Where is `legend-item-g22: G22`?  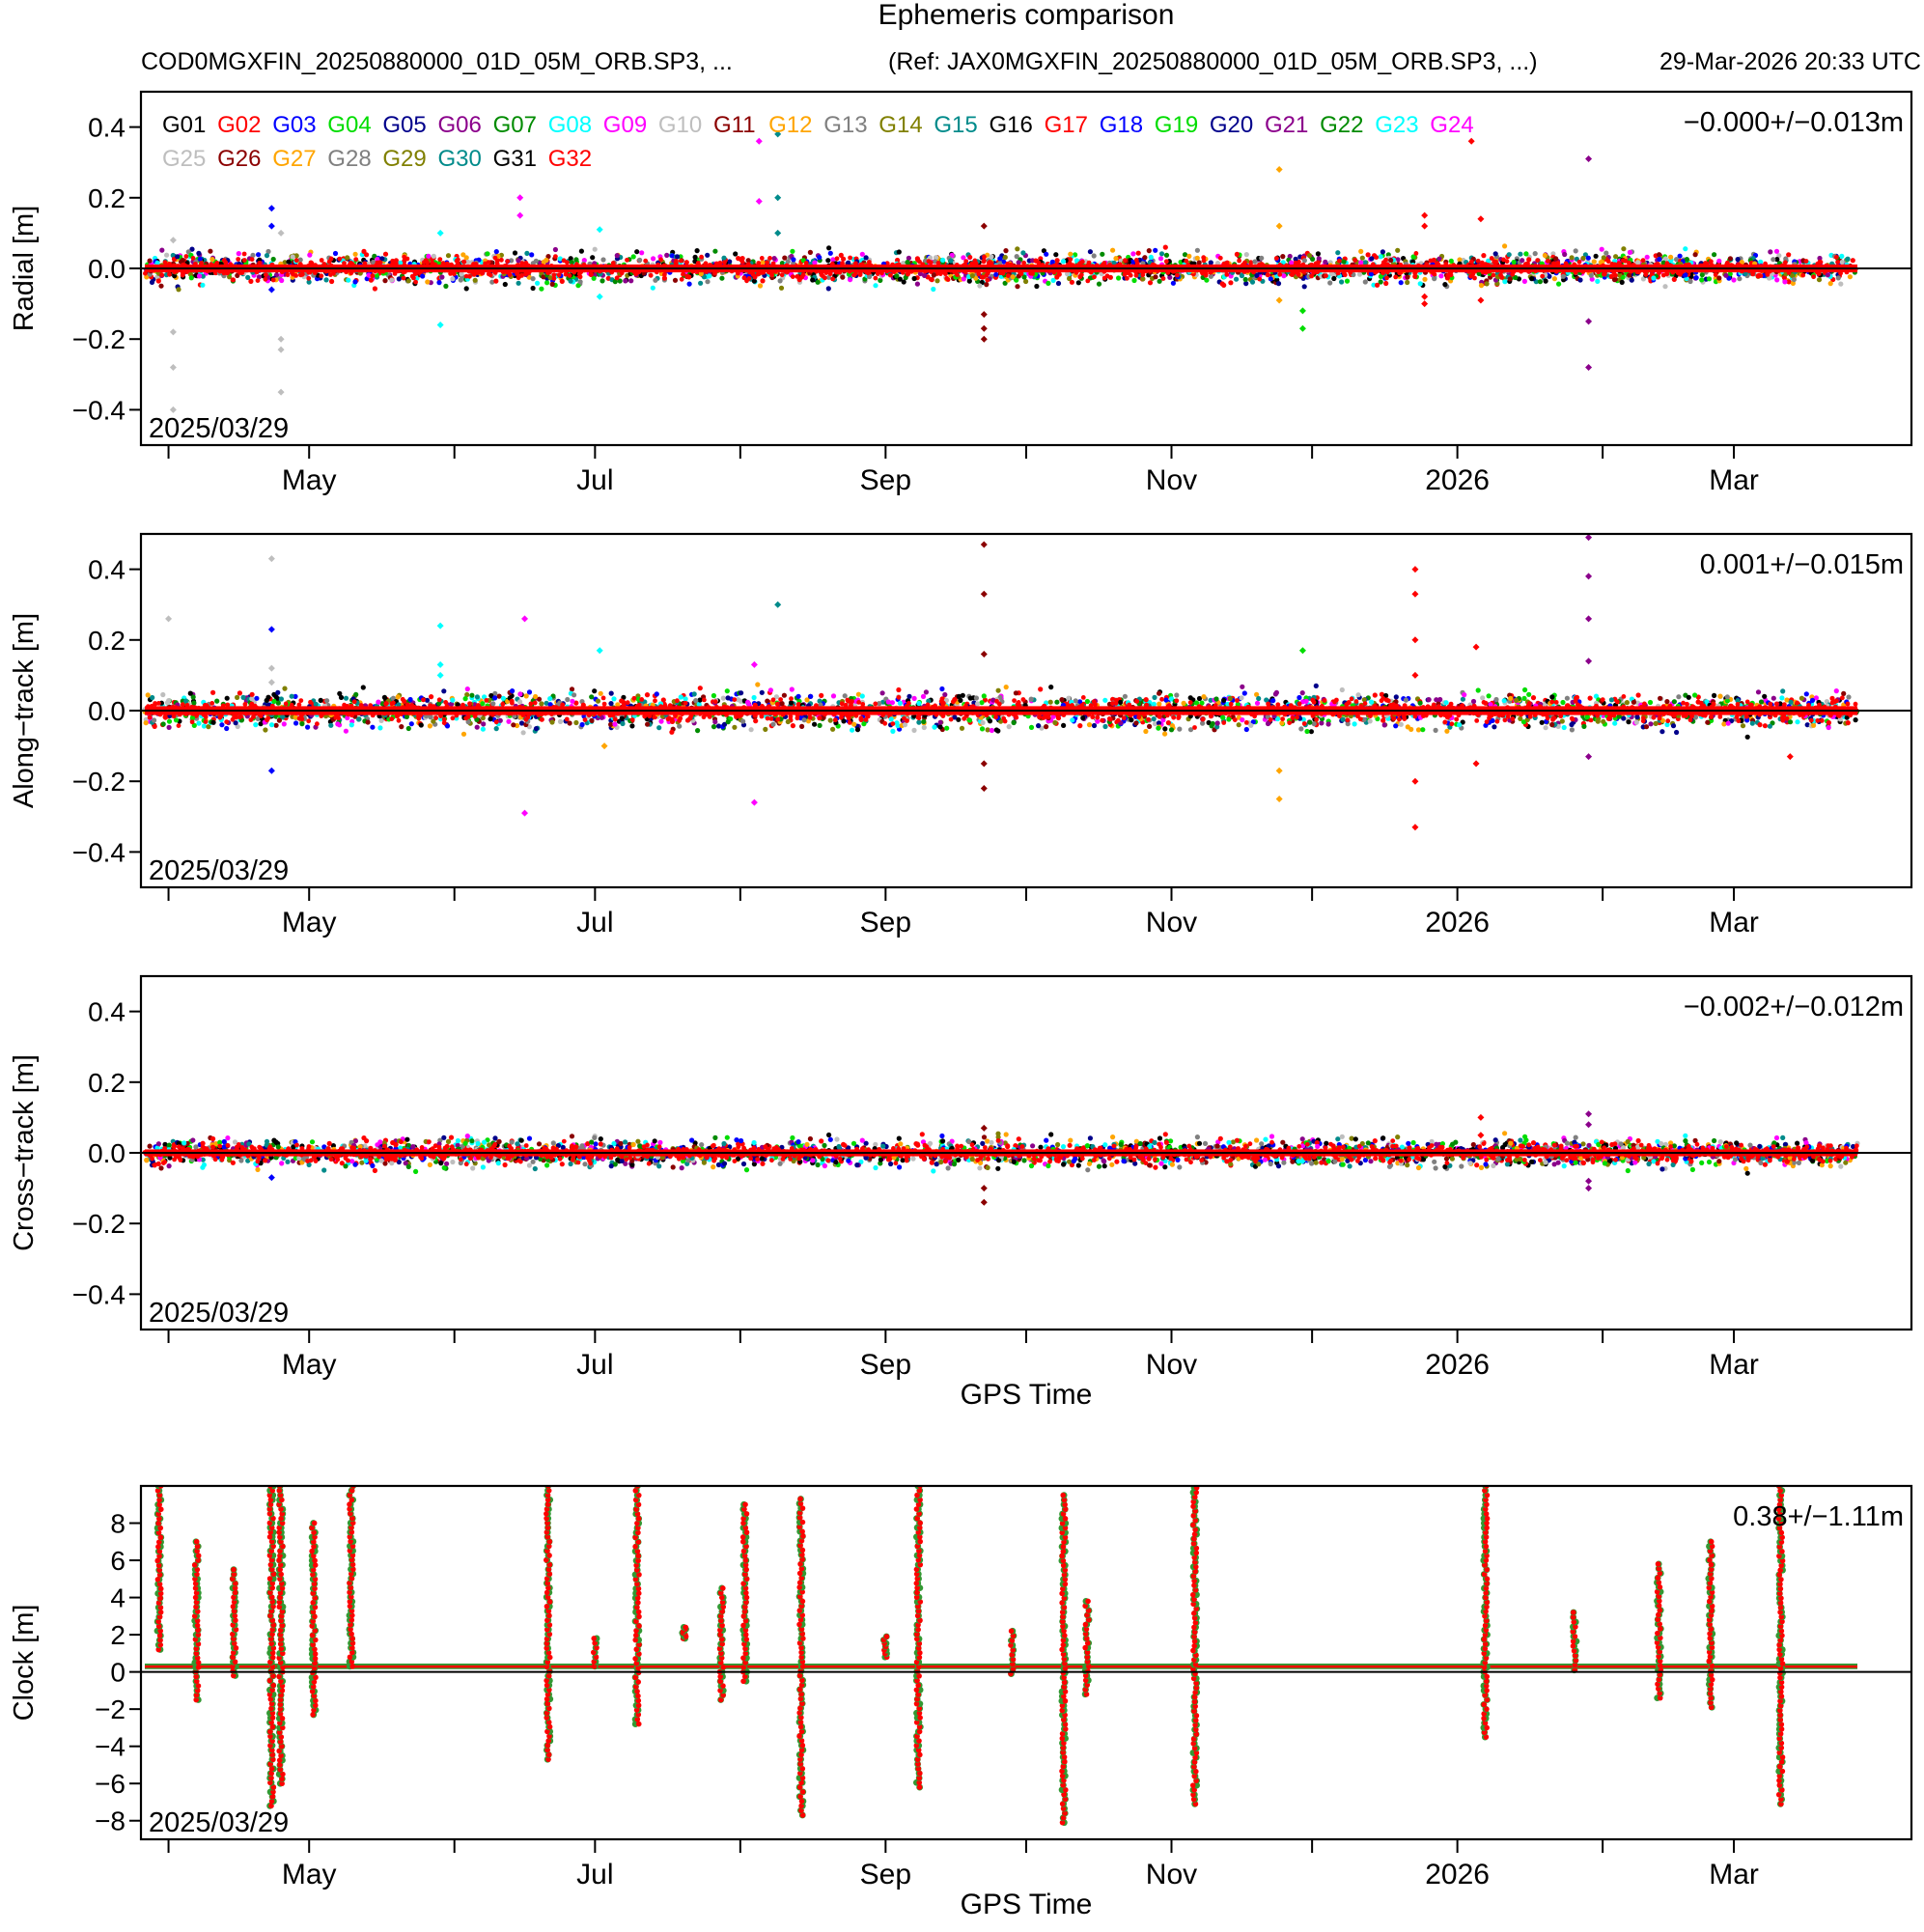
legend-item-g22: G22 is located at coordinates (1341, 125).